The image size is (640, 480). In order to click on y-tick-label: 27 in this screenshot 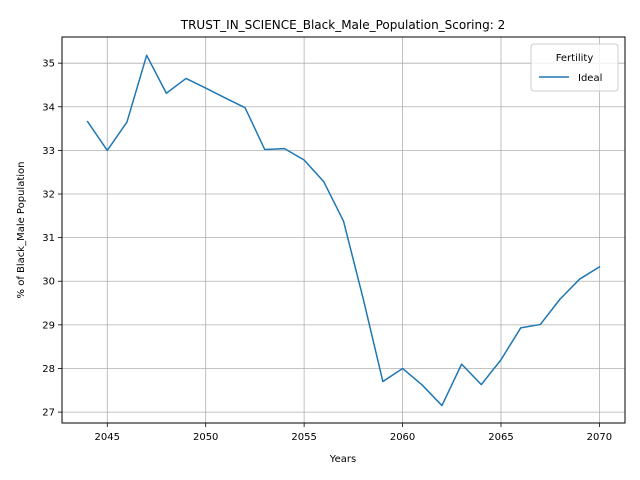, I will do `click(48, 413)`.